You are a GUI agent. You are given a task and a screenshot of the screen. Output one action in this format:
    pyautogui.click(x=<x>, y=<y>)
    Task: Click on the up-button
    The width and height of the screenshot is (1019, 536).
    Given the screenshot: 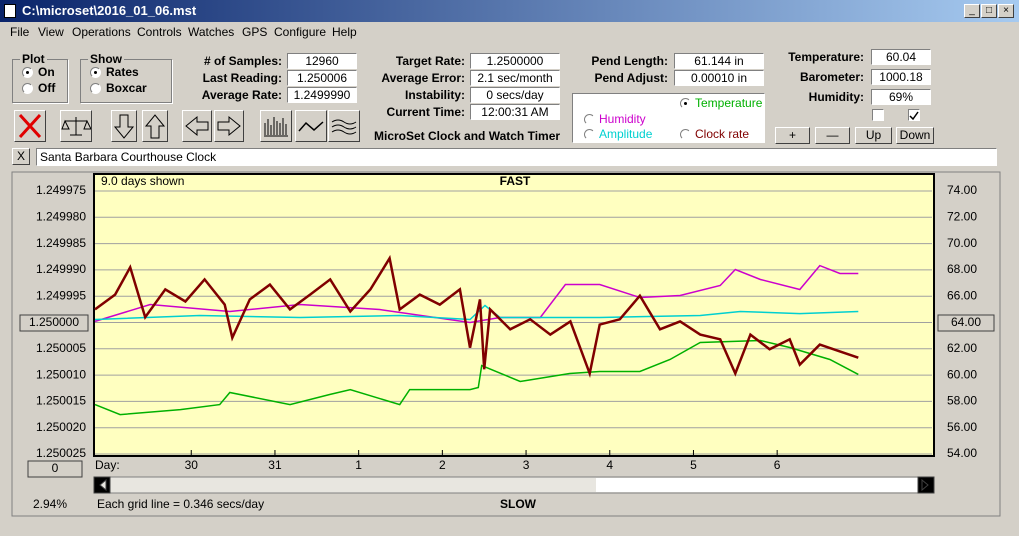 What is the action you would take?
    pyautogui.click(x=155, y=126)
    